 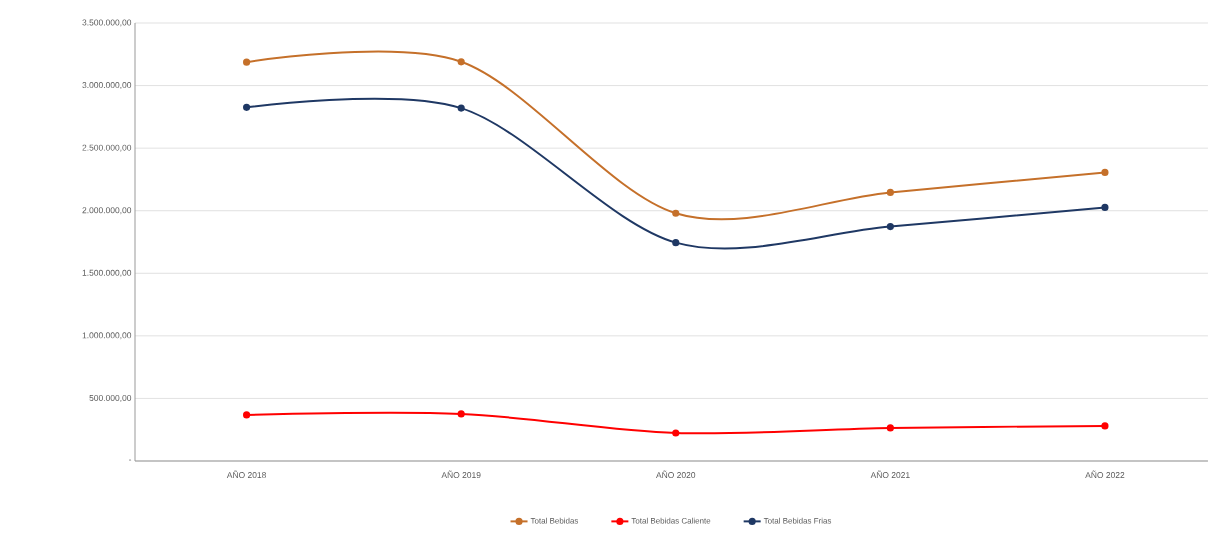 What do you see at coordinates (1105, 474) in the screenshot?
I see `x-tick-label: AÑO 2022` at bounding box center [1105, 474].